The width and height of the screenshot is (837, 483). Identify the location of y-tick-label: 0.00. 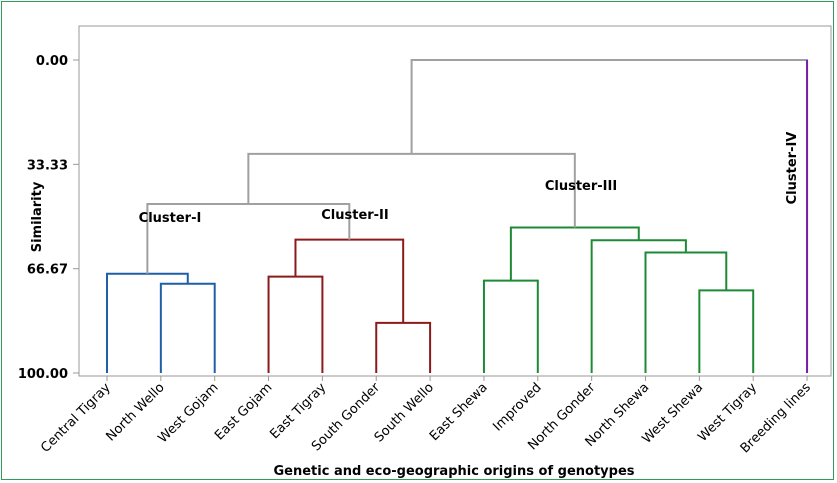
(52, 61).